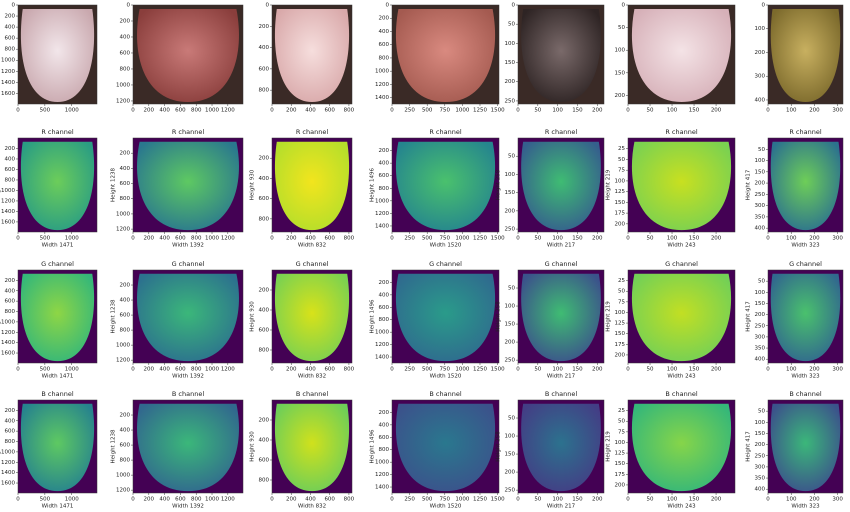 The width and height of the screenshot is (850, 512). I want to click on x-tick-label: 150, so click(577, 111).